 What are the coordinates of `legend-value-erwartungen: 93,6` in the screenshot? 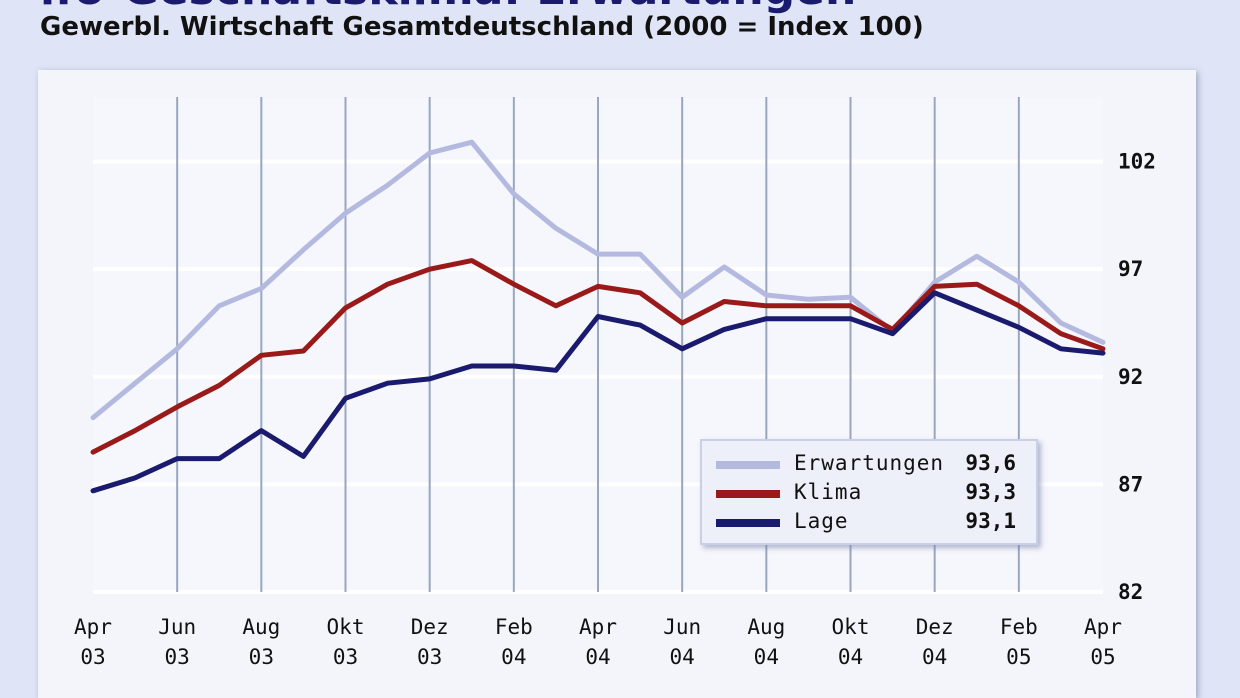 It's located at (990, 463).